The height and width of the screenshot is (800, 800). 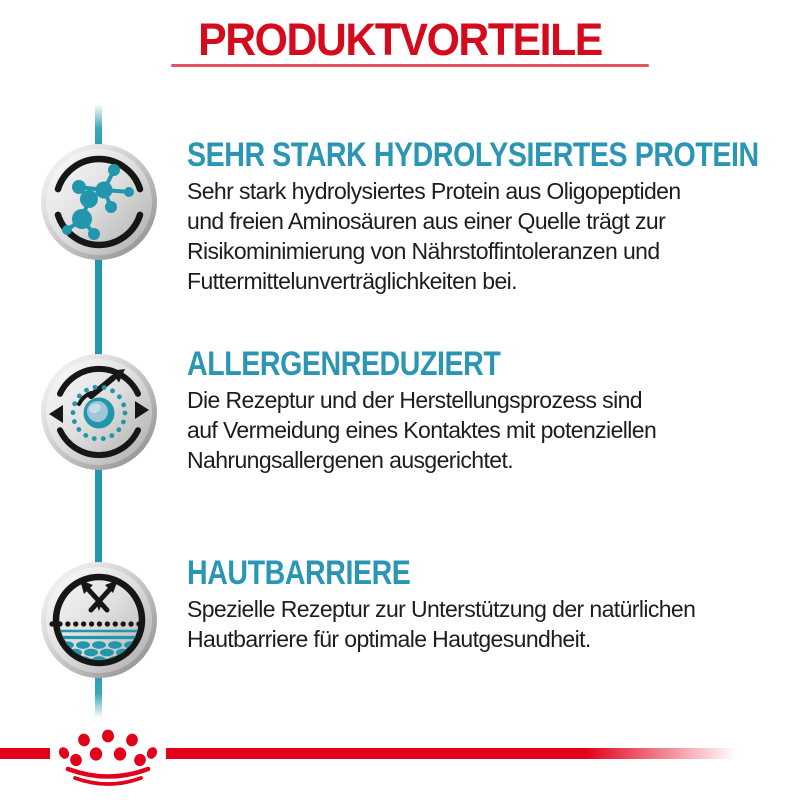 What do you see at coordinates (457, 753) in the screenshot?
I see `footer-stripe-right` at bounding box center [457, 753].